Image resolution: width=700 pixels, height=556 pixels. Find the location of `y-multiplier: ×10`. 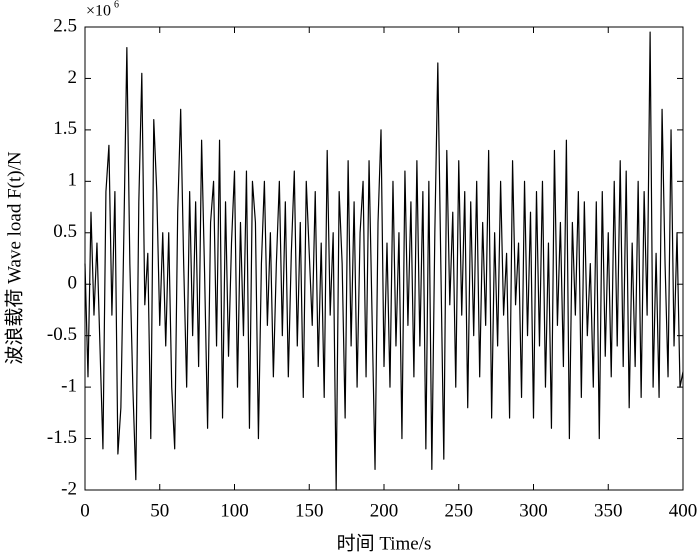

y-multiplier: ×10 is located at coordinates (98, 11).